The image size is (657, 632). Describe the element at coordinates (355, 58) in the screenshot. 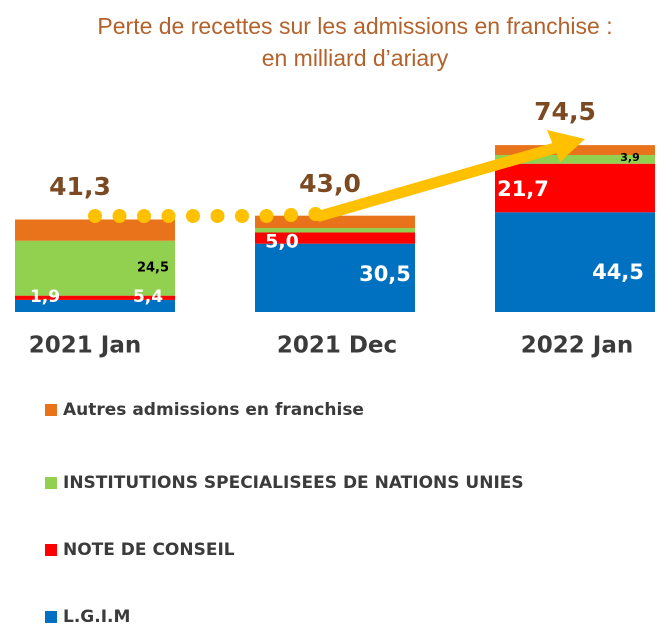

I see `chart-subtitle: en milliard d’ariary` at that location.